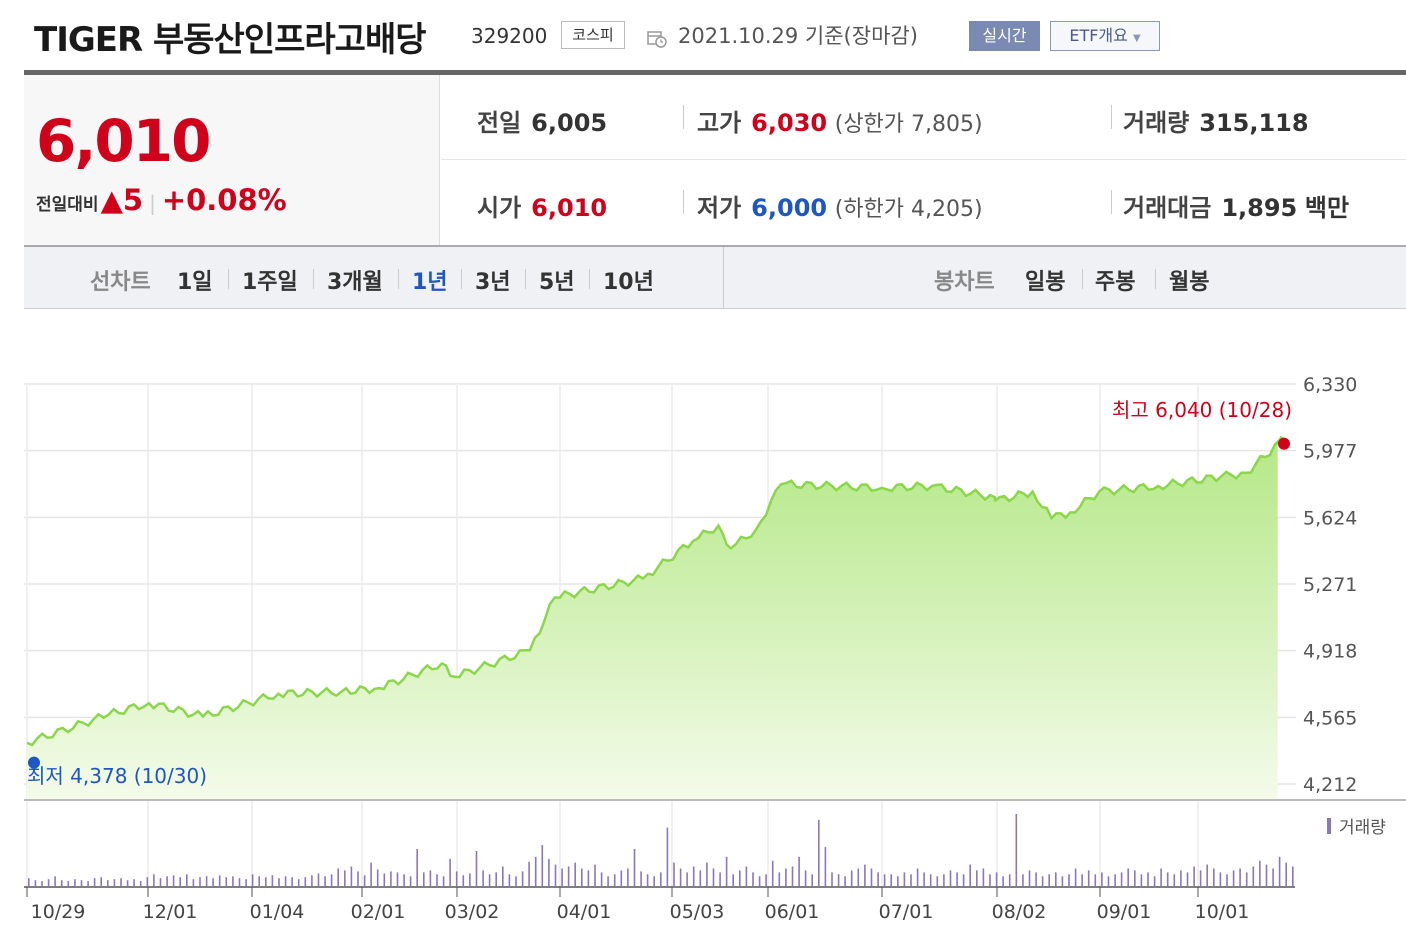 This screenshot has width=1406, height=930. I want to click on x-tick-label: 10/29, so click(58, 912).